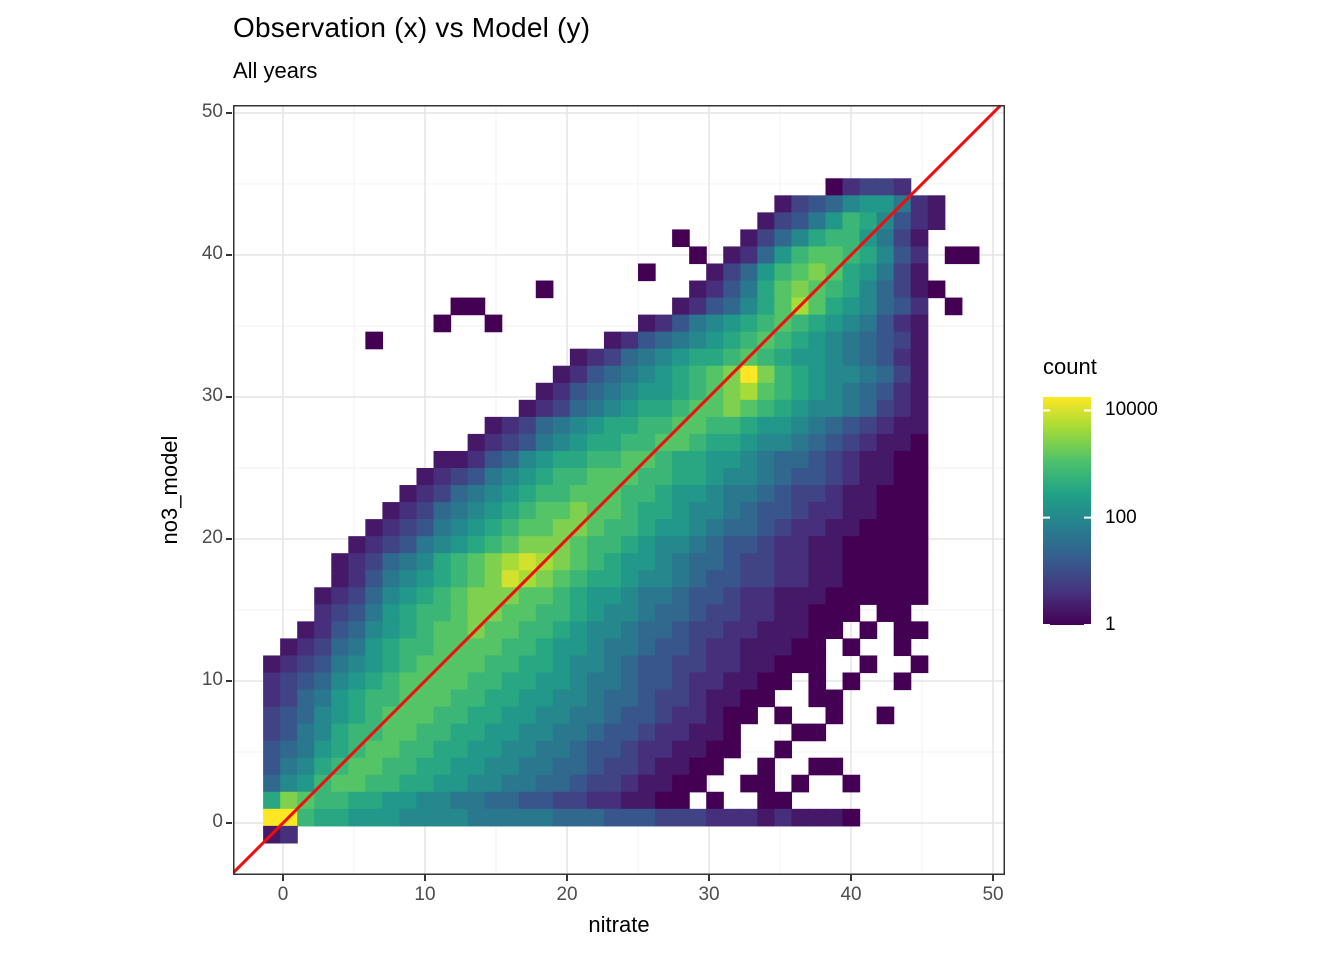 This screenshot has height=960, width=1344. What do you see at coordinates (1067, 511) in the screenshot?
I see `legend-colorbar` at bounding box center [1067, 511].